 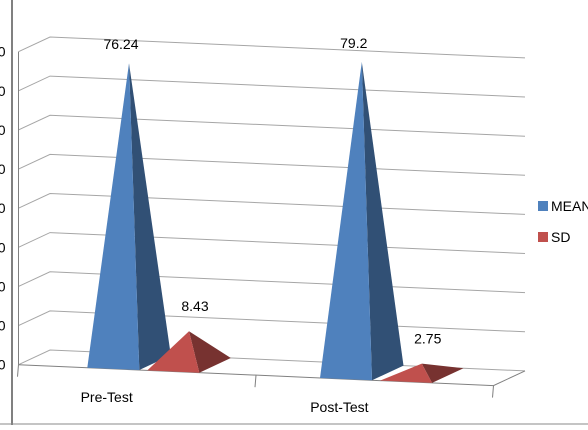 What do you see at coordinates (3, 52) in the screenshot?
I see `y-tick-label: 80` at bounding box center [3, 52].